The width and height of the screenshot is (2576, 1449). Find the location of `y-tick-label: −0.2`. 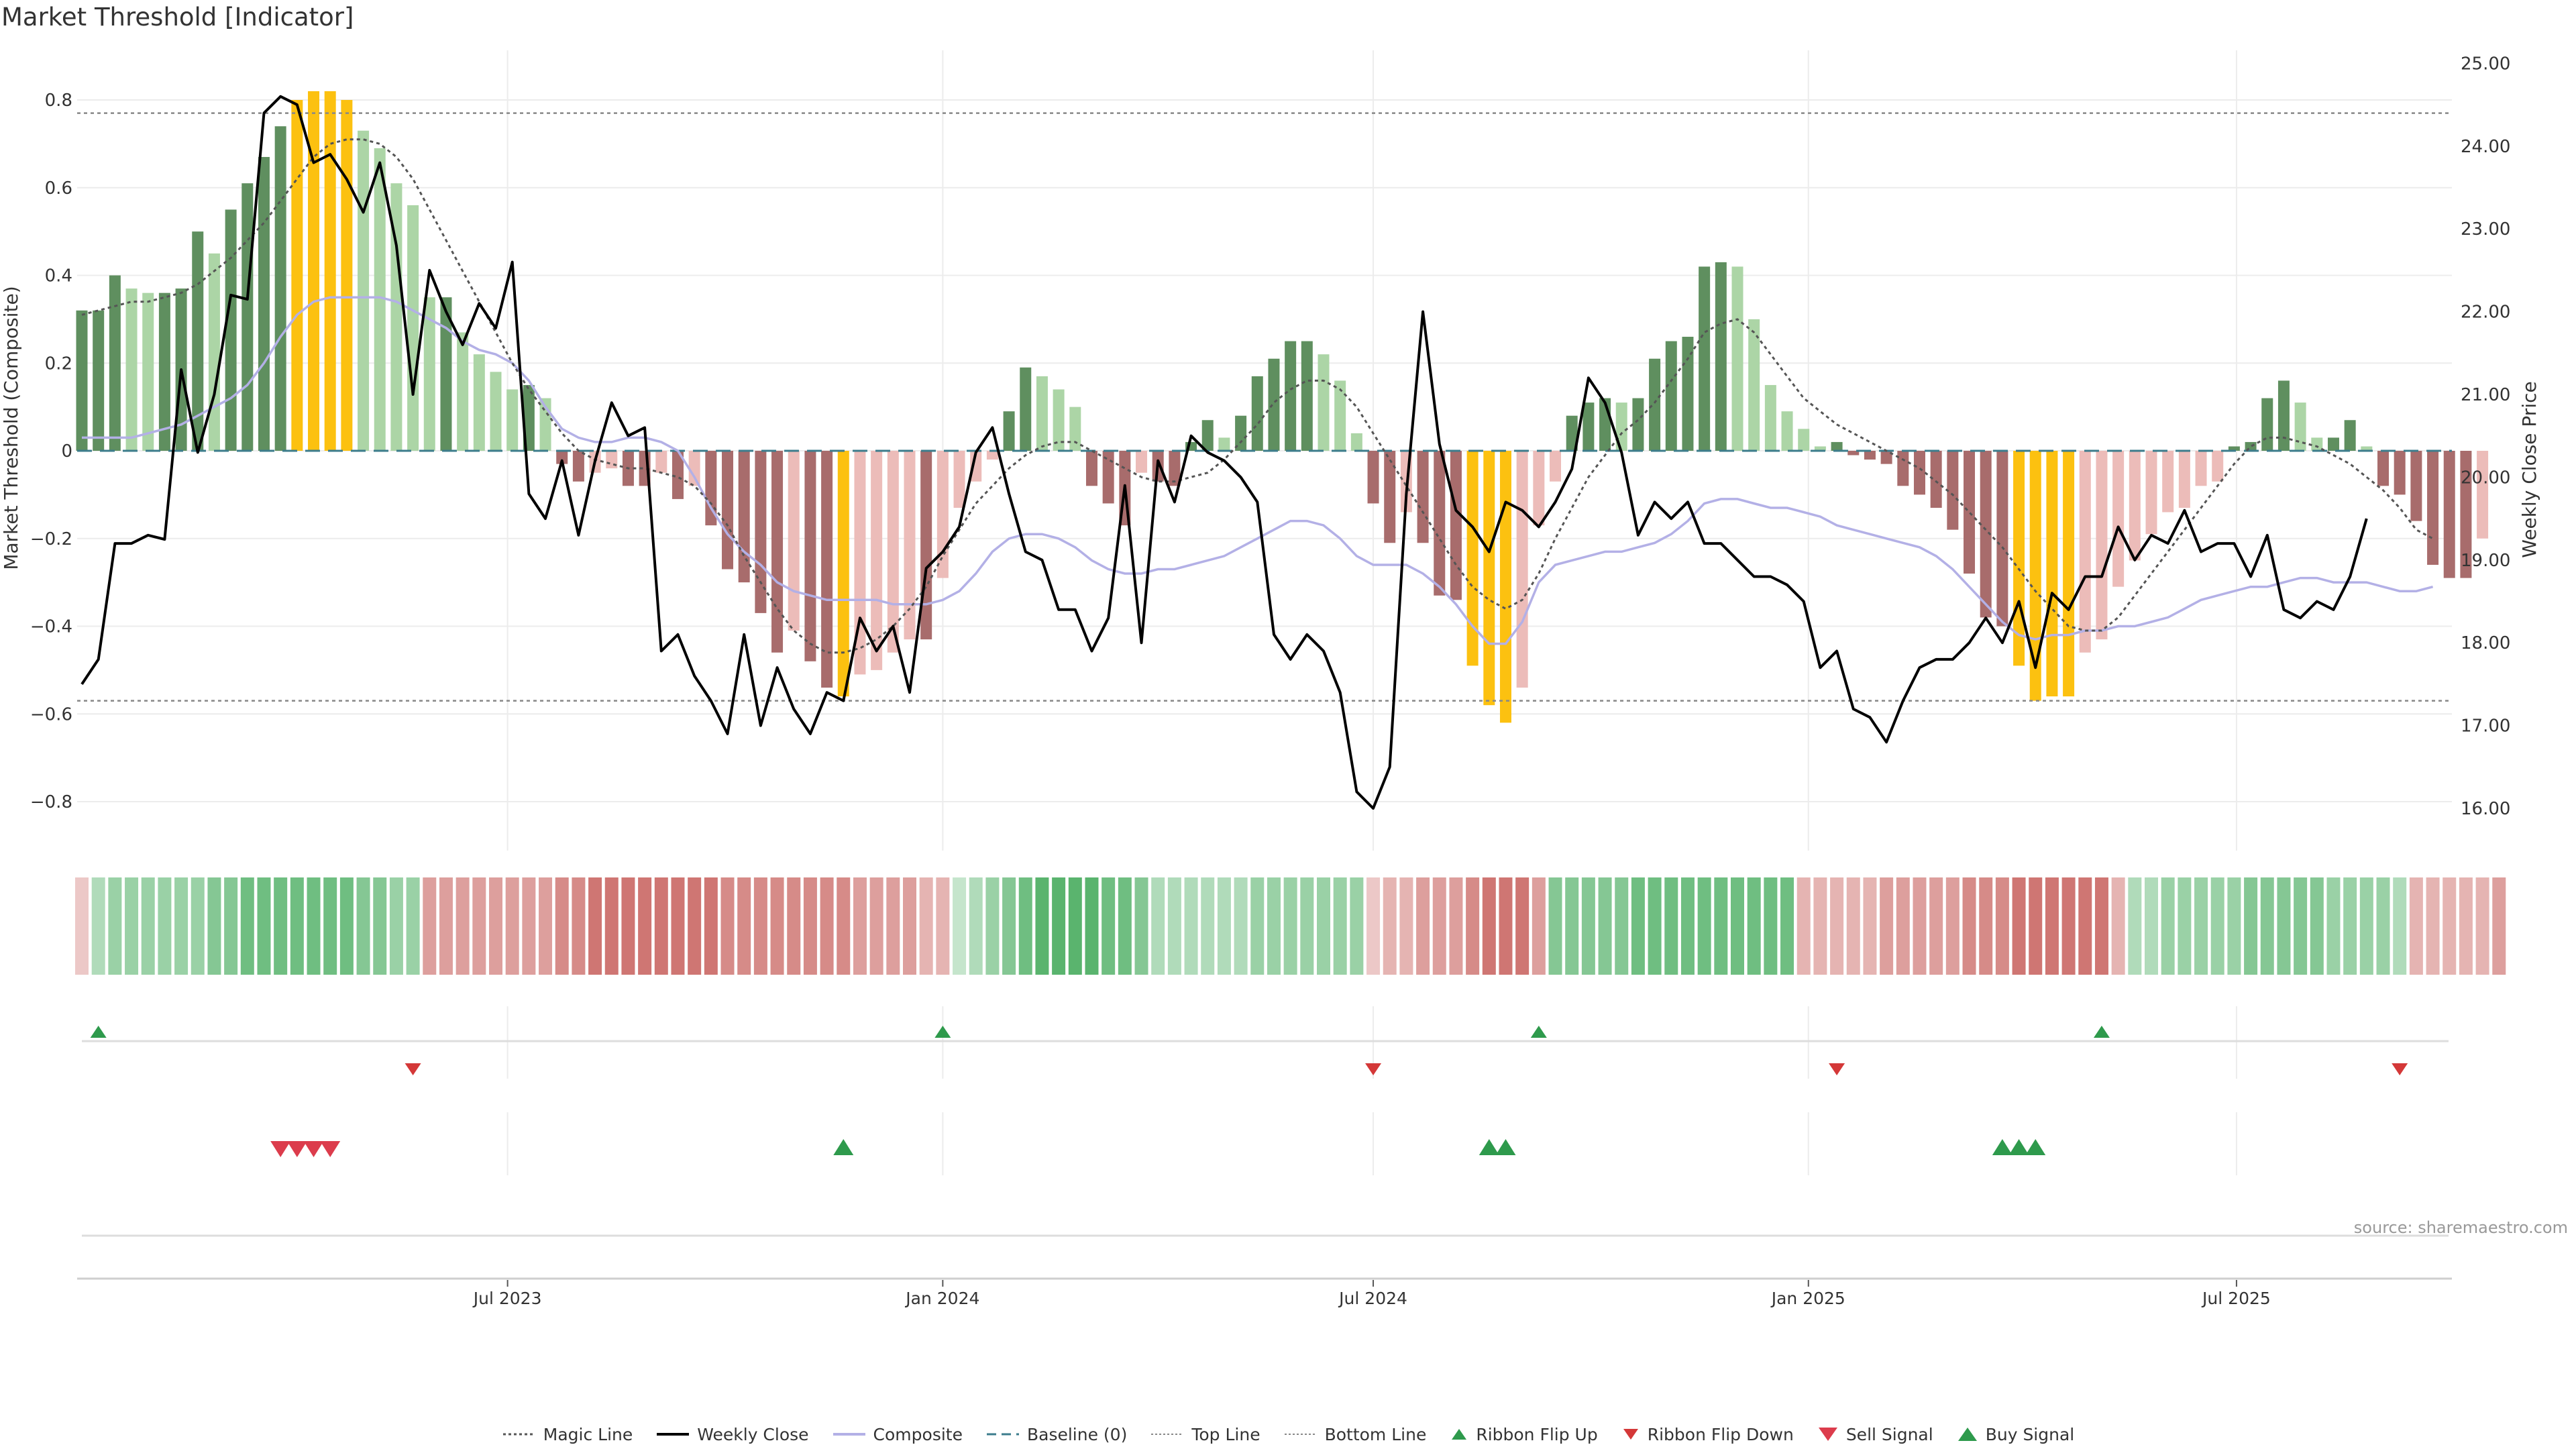

y-tick-label: −0.2 is located at coordinates (51, 539).